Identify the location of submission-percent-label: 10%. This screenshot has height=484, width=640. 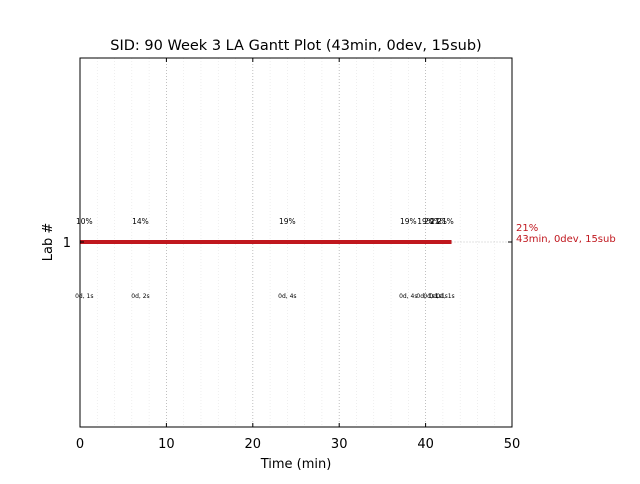
(84, 221).